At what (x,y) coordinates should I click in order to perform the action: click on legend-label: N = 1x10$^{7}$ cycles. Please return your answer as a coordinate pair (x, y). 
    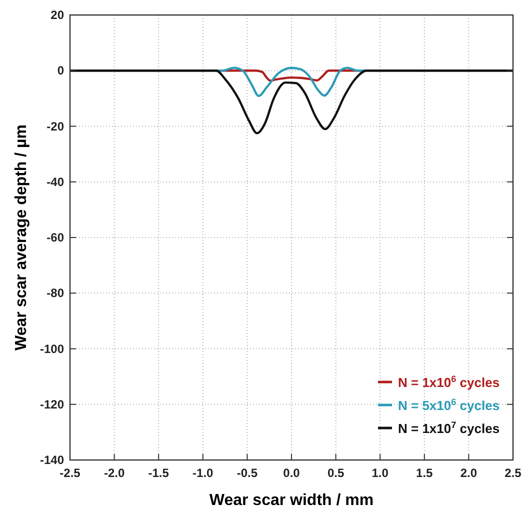
    Looking at the image, I should click on (449, 428).